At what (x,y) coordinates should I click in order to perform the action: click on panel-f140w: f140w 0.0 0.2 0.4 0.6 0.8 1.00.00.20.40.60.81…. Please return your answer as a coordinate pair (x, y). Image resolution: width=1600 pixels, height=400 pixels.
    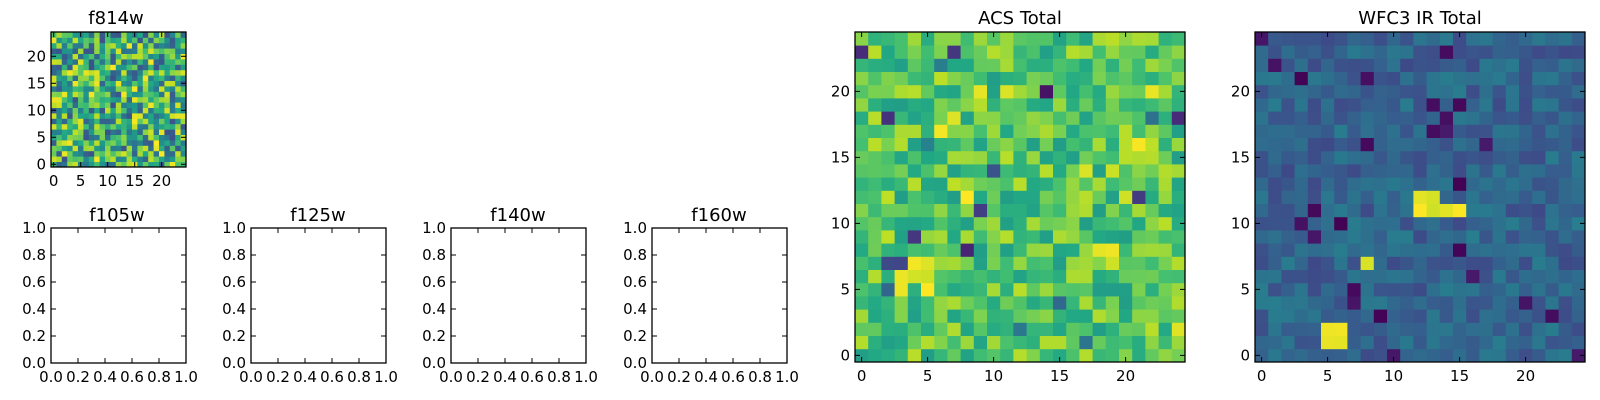
    Looking at the image, I should click on (510, 295).